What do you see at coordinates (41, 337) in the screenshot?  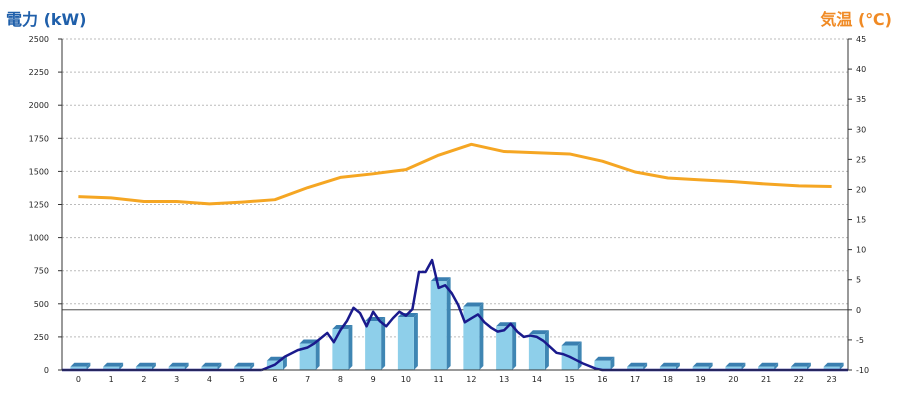 I see `y-tick-label-left: 250` at bounding box center [41, 337].